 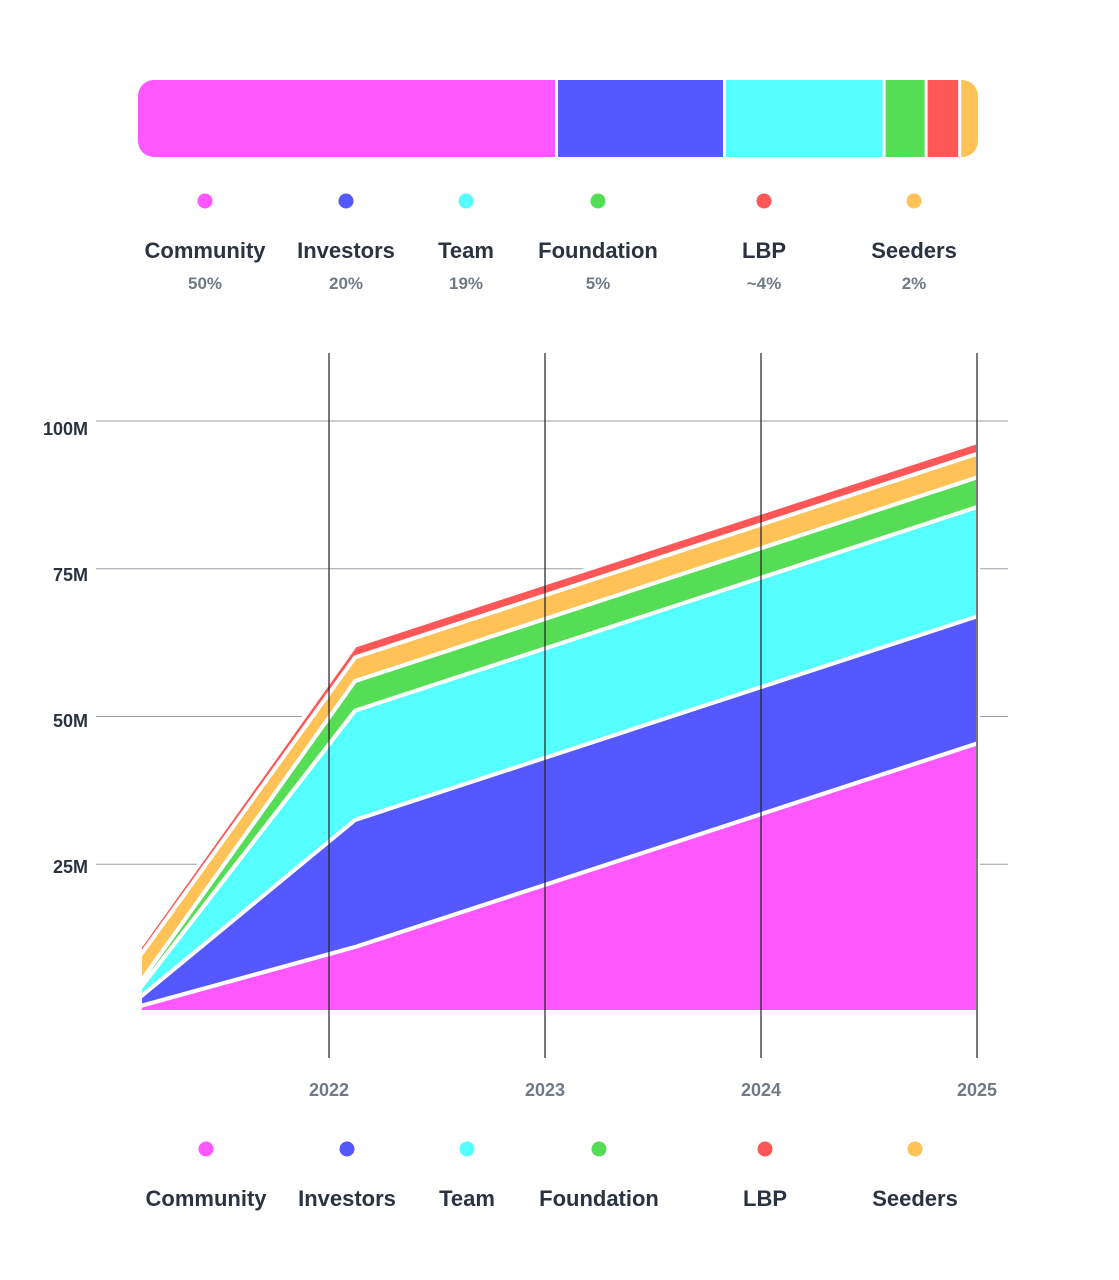 I want to click on legend-pct-lbp: ~4%, so click(x=764, y=283).